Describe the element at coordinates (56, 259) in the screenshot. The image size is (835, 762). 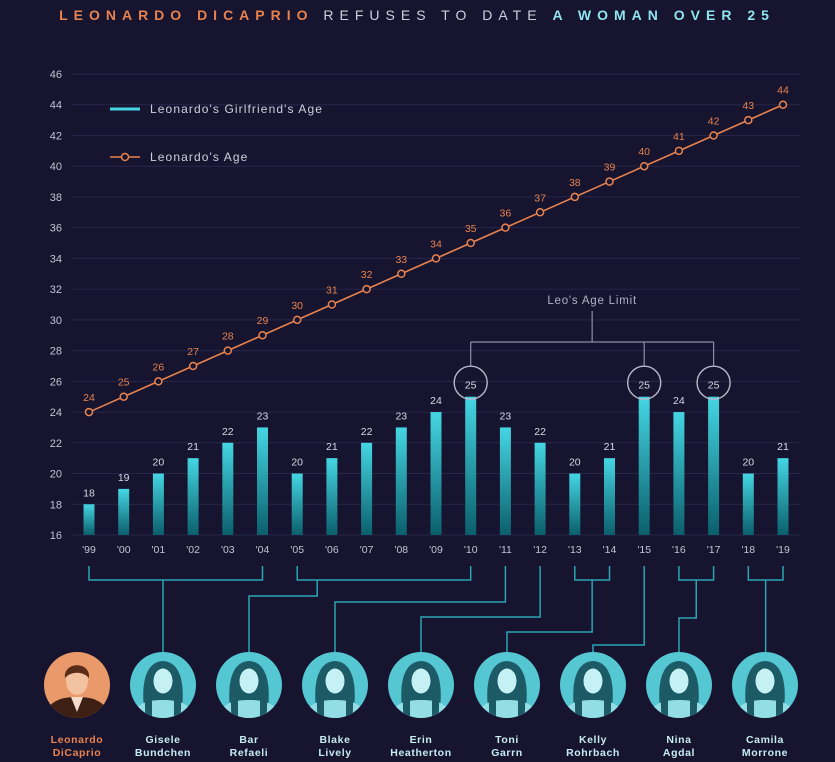
I see `y-tick-label: 34` at that location.